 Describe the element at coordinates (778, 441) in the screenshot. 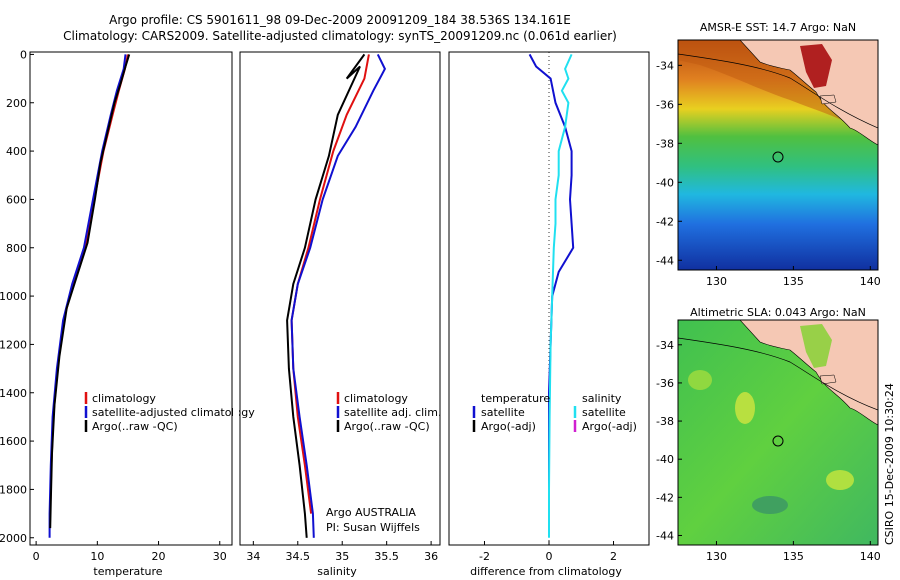

I see `sla-argo-marker` at that location.